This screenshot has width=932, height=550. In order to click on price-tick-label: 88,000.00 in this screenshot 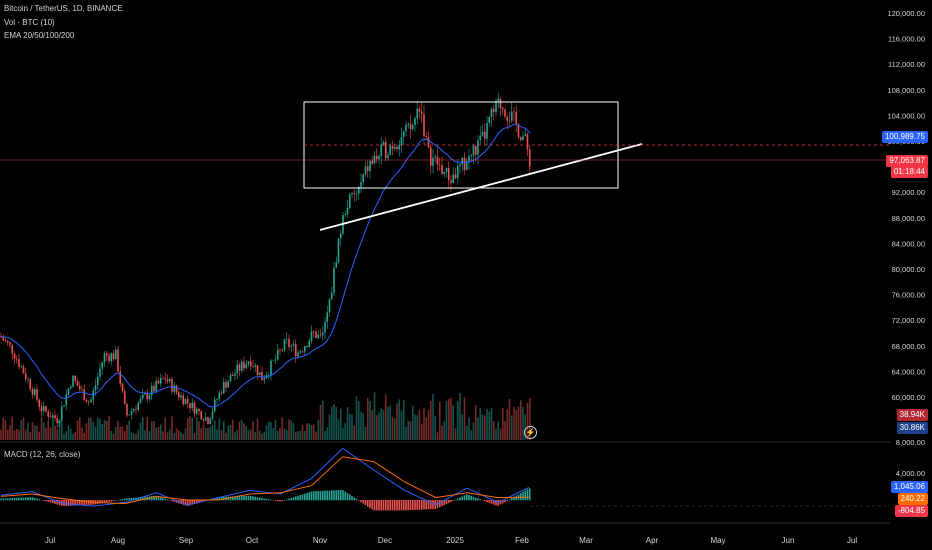, I will do `click(908, 218)`.